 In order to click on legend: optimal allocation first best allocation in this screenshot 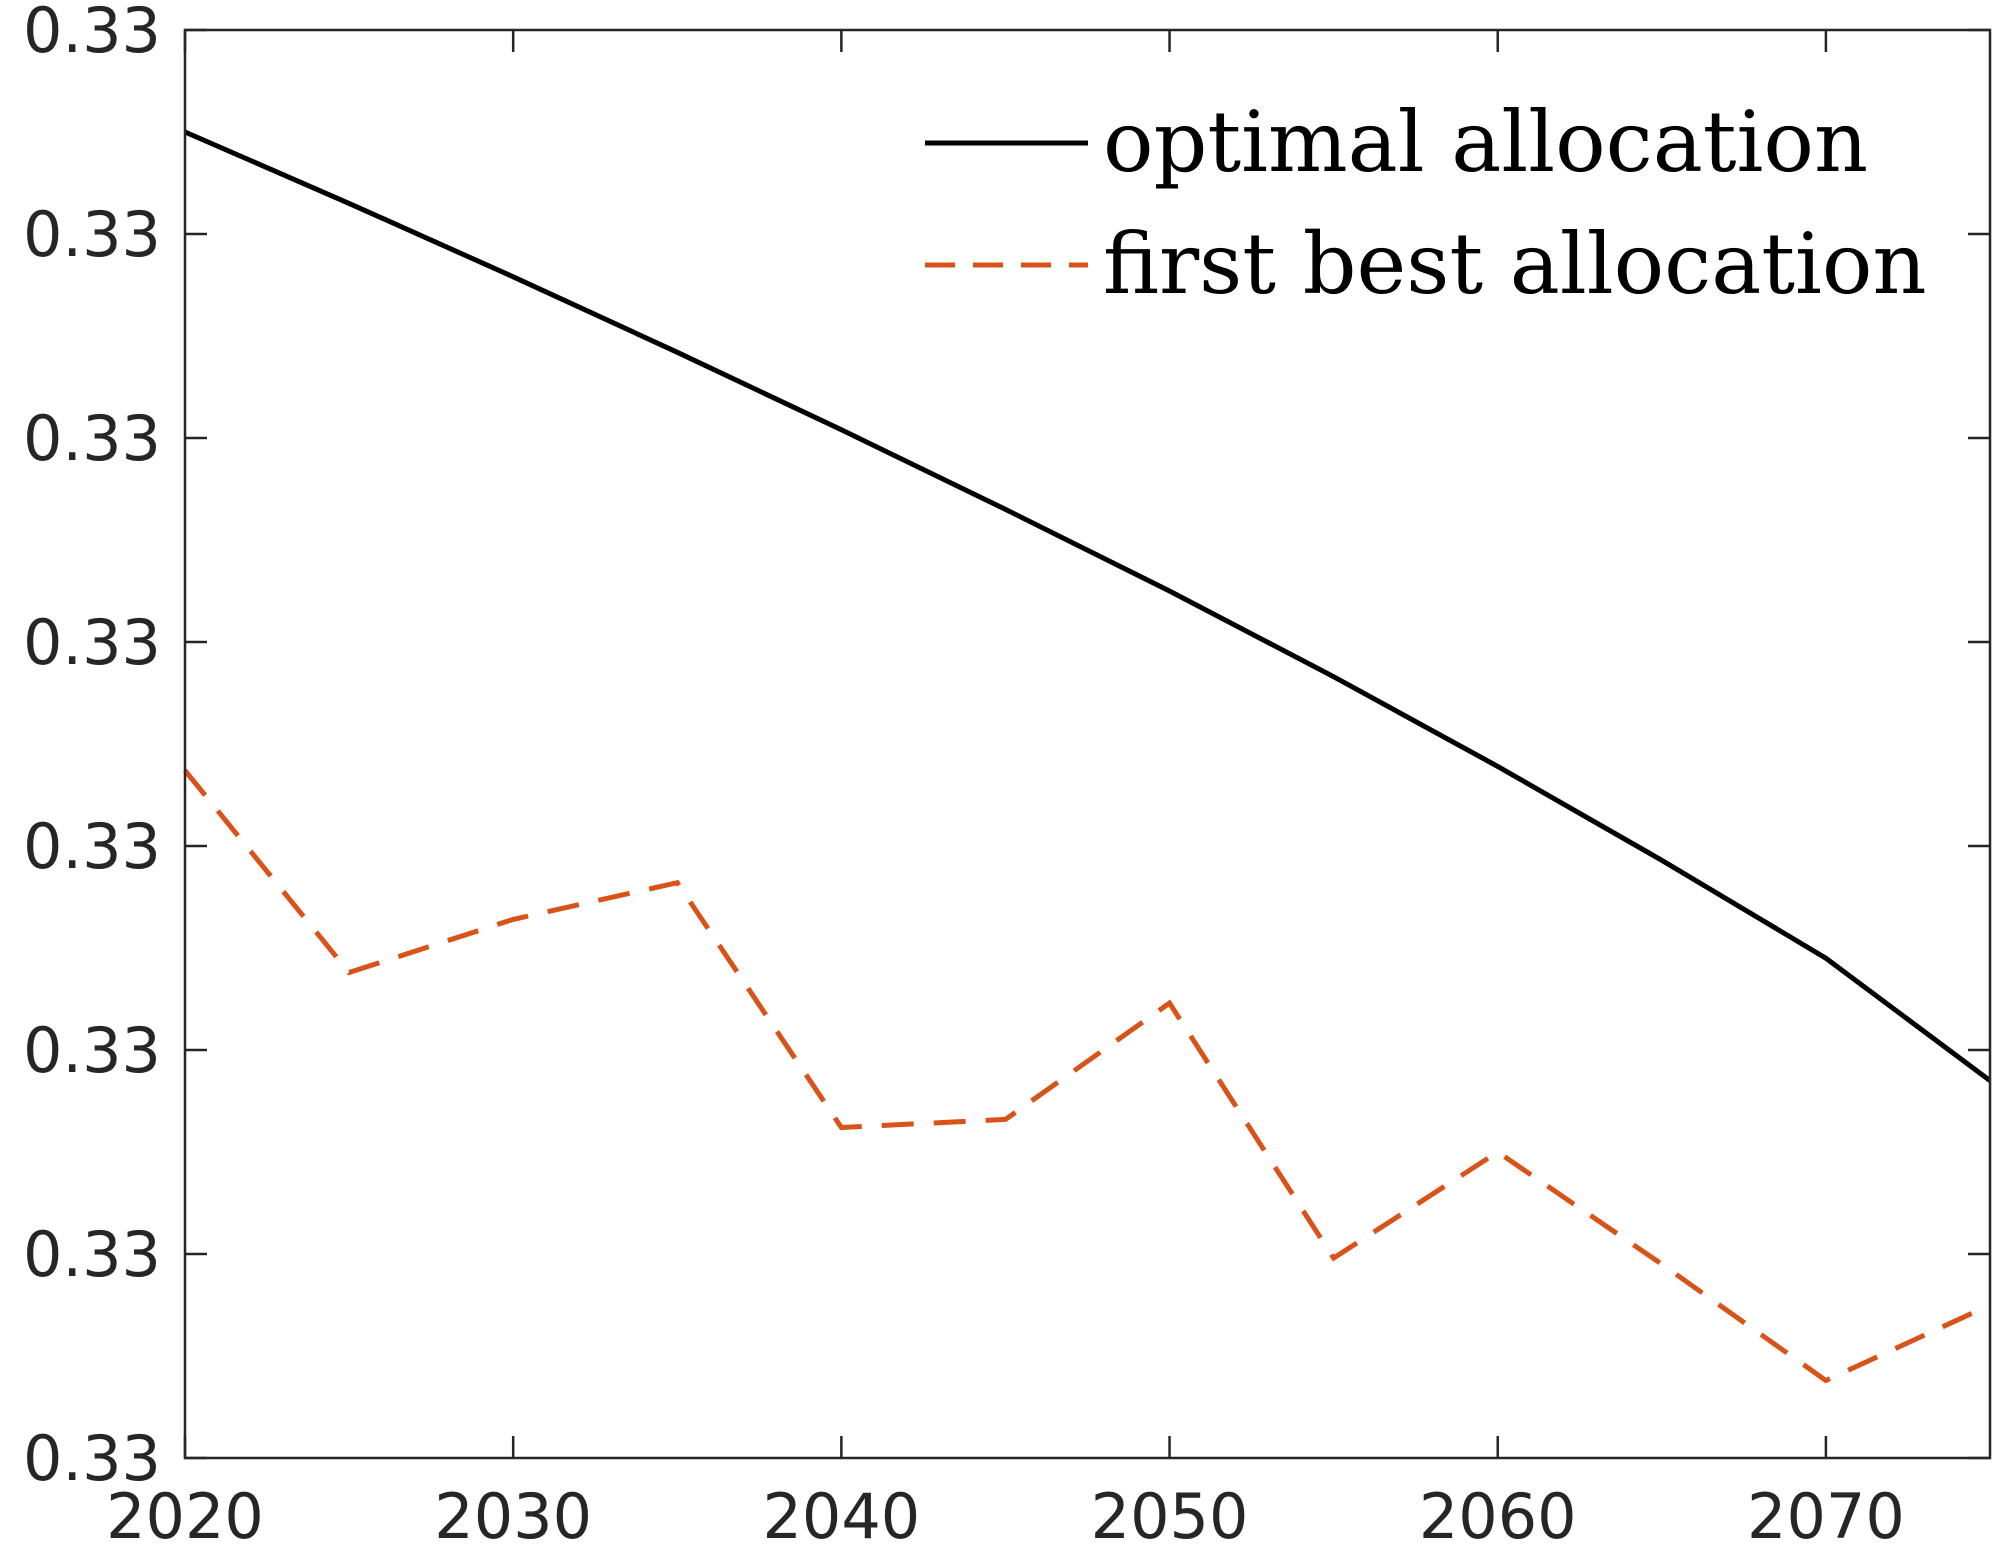, I will do `click(1426, 203)`.